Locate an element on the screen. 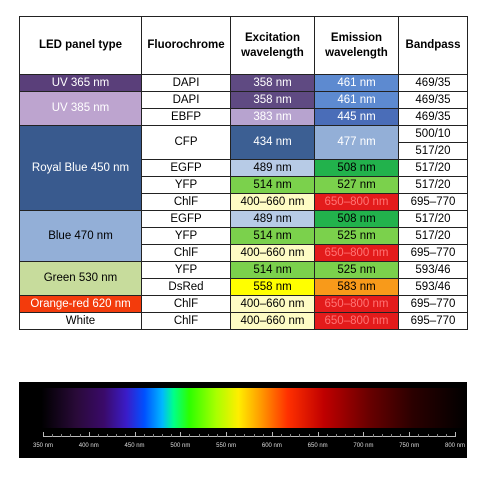 This screenshot has width=502, height=478. fluorochrome-cell: DsRed is located at coordinates (186, 287).